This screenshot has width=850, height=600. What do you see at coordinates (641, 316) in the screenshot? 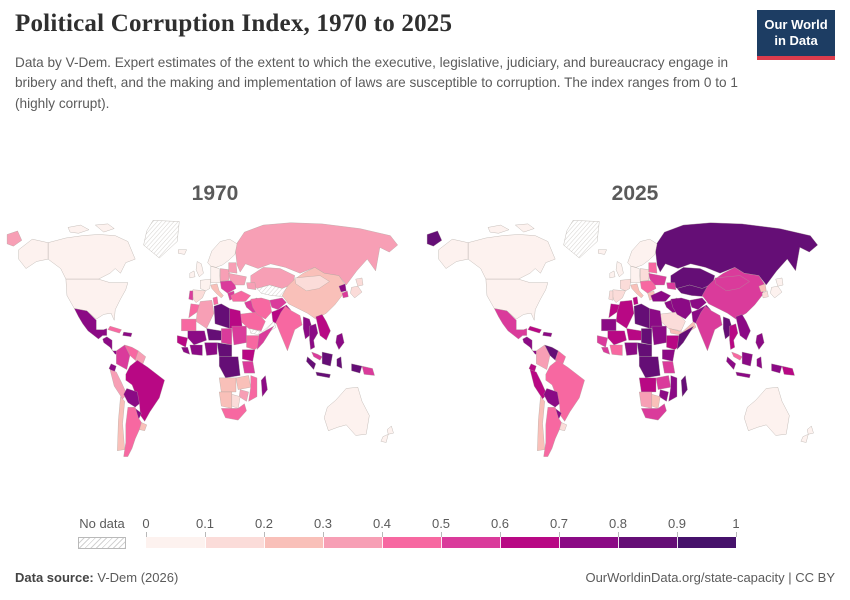
I see `map-region-libya` at bounding box center [641, 316].